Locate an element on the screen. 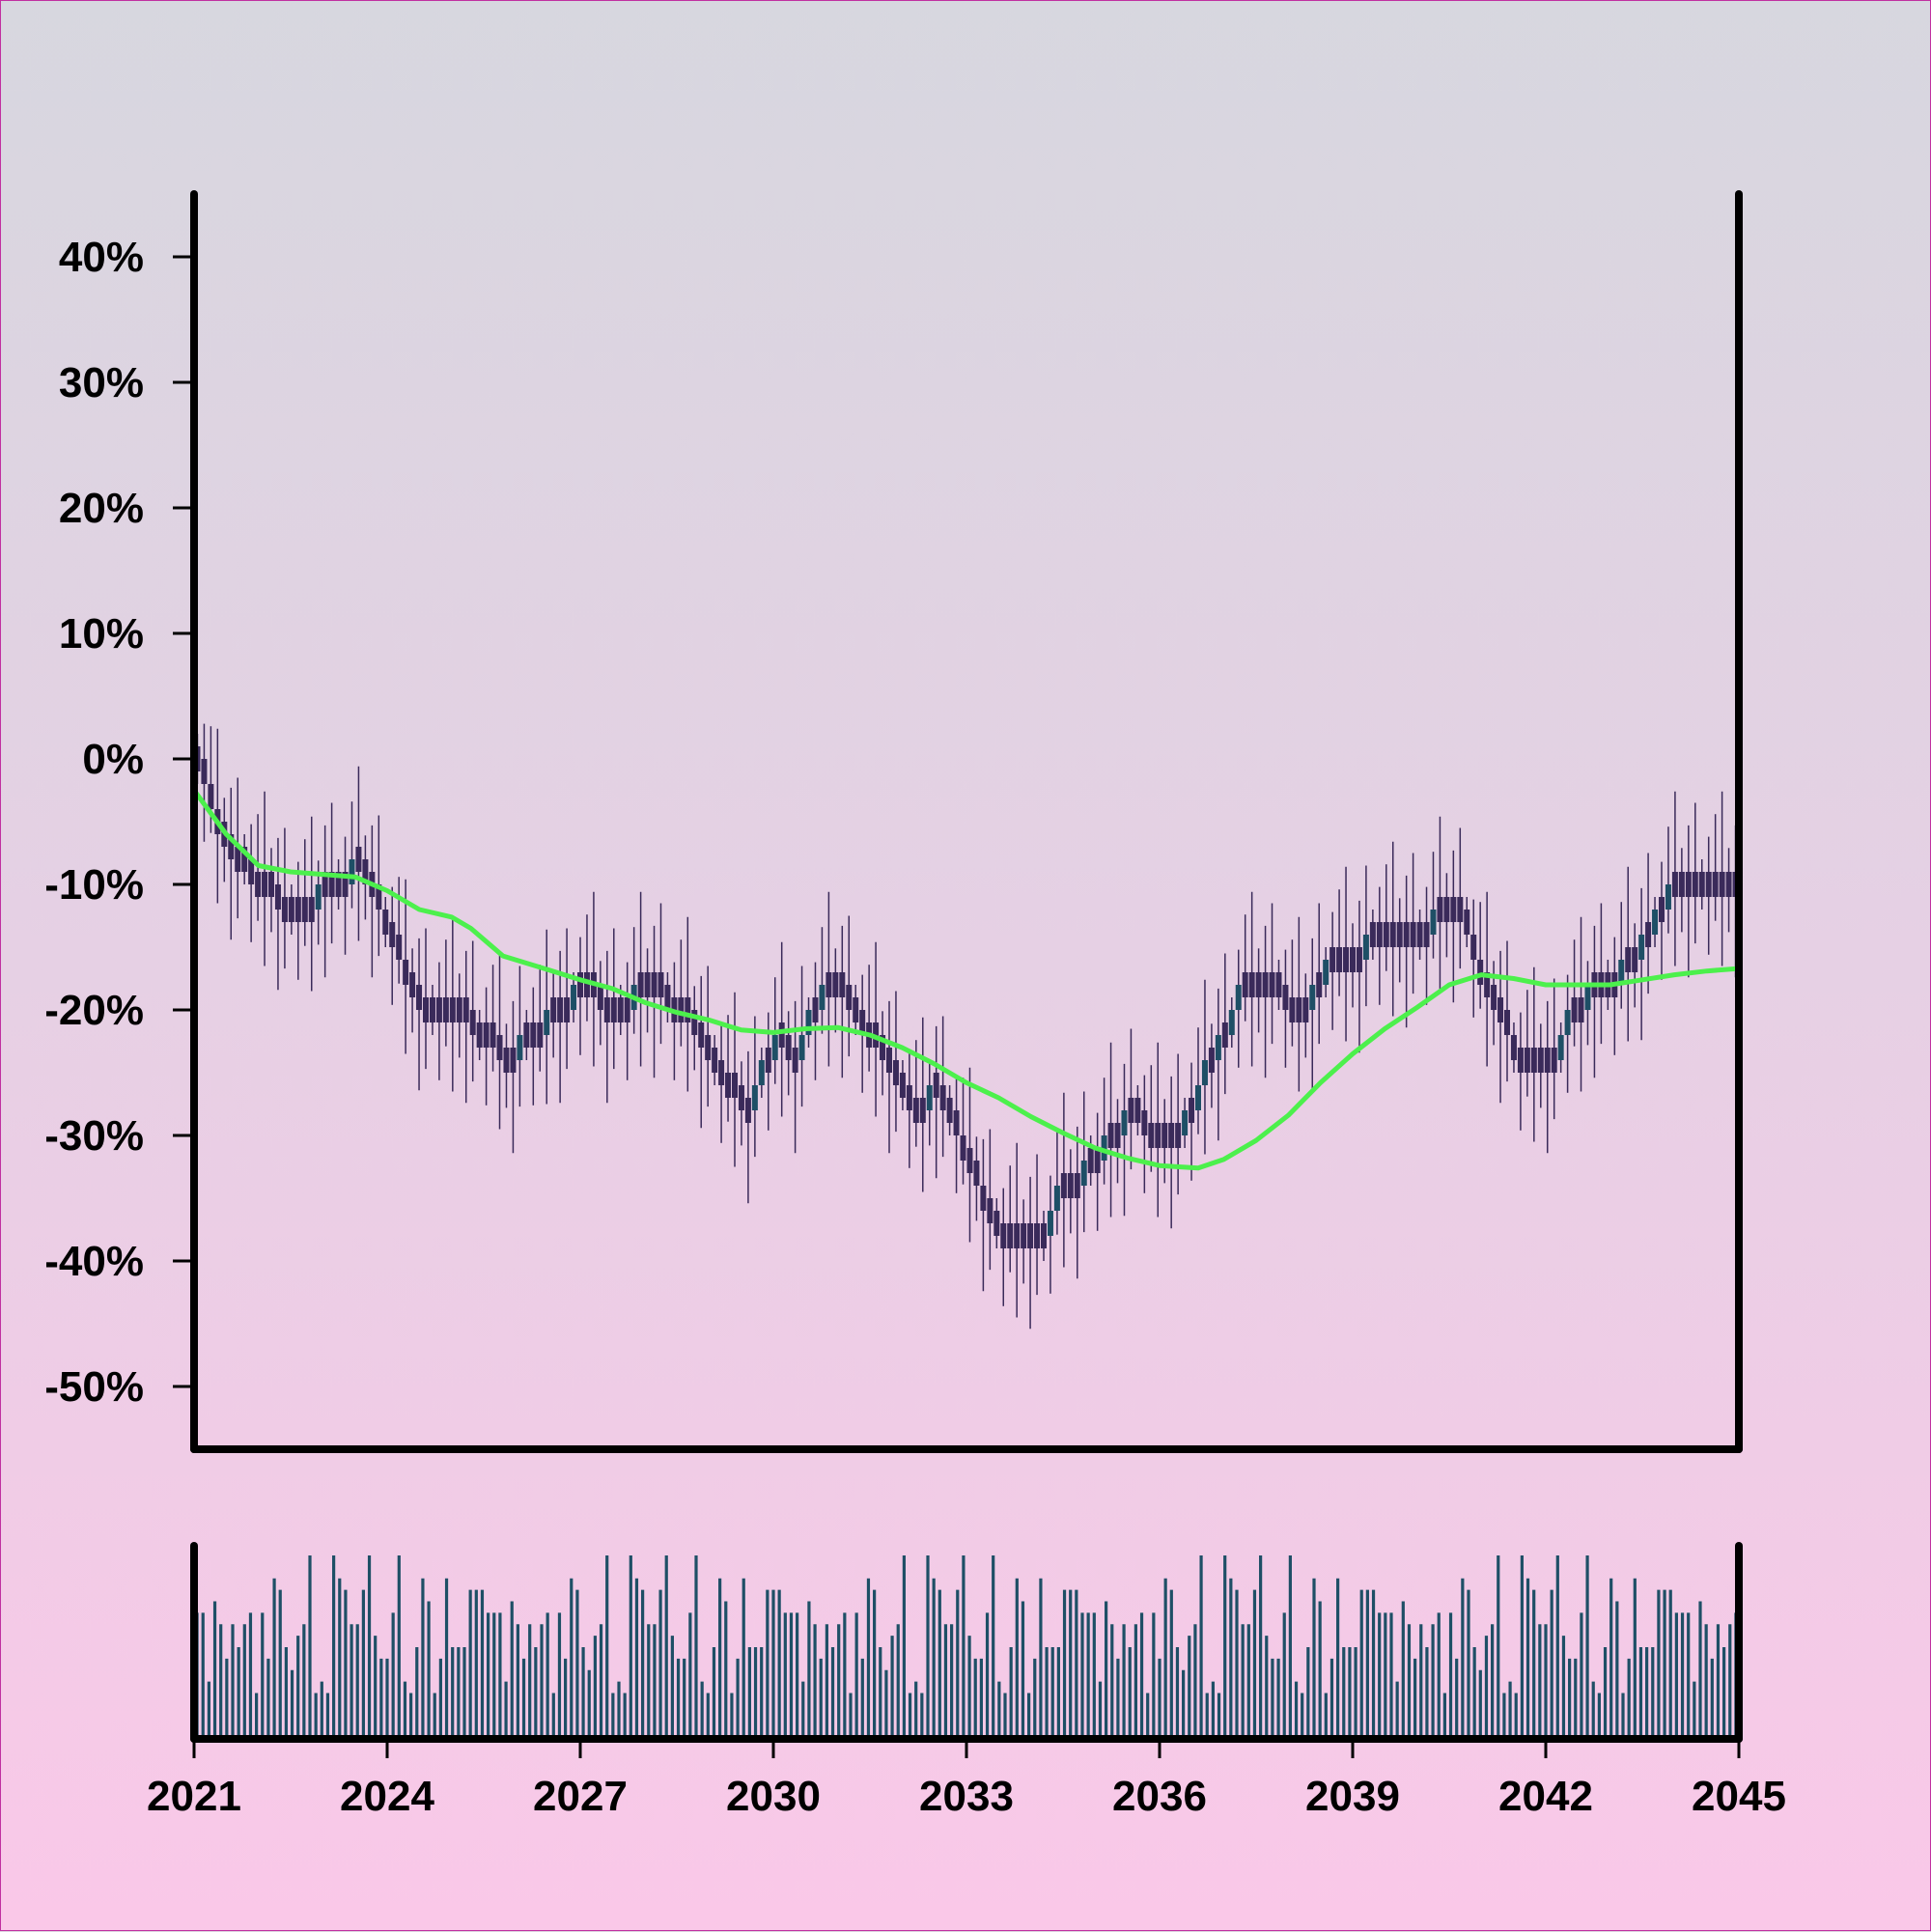  x-tick-label: 2027 is located at coordinates (580, 1797).